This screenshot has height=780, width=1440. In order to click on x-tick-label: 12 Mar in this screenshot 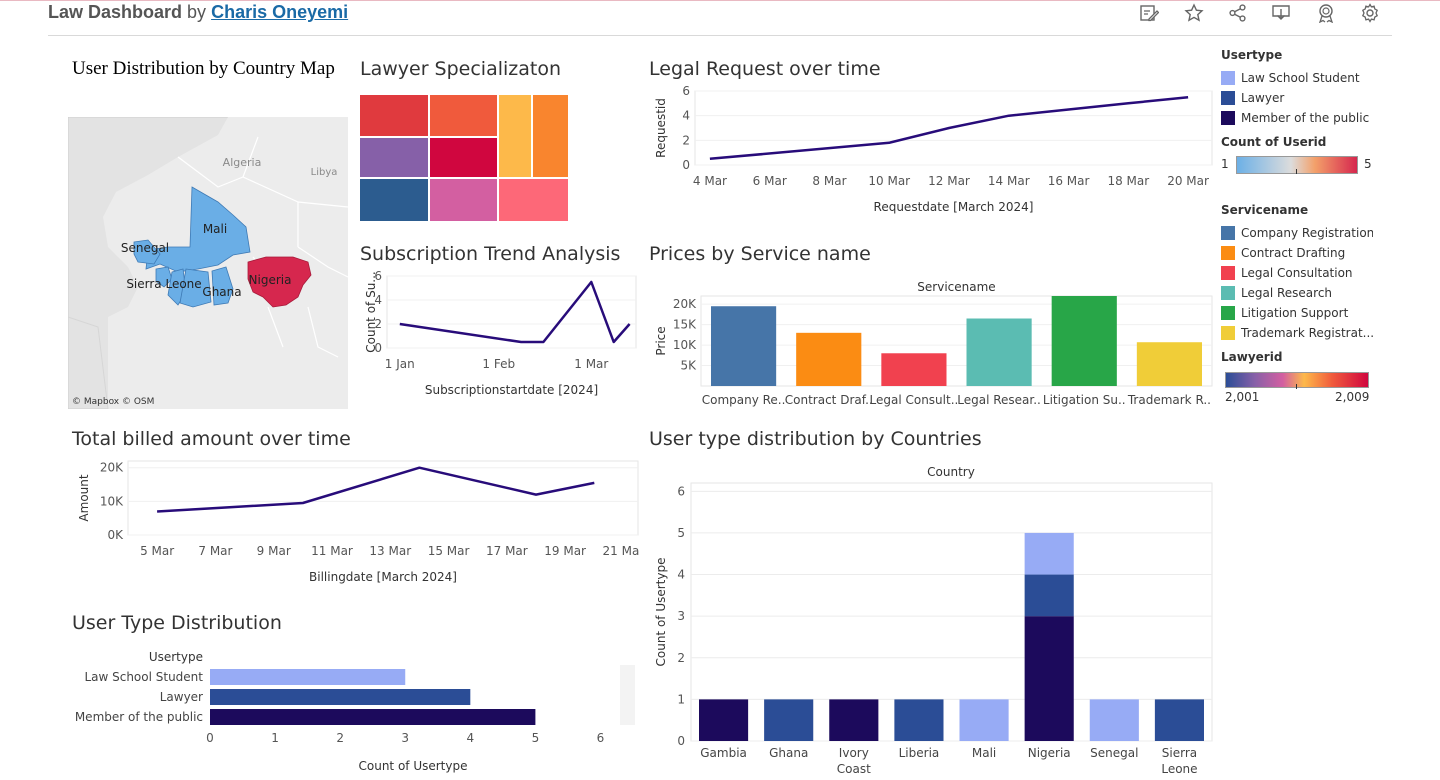, I will do `click(949, 181)`.